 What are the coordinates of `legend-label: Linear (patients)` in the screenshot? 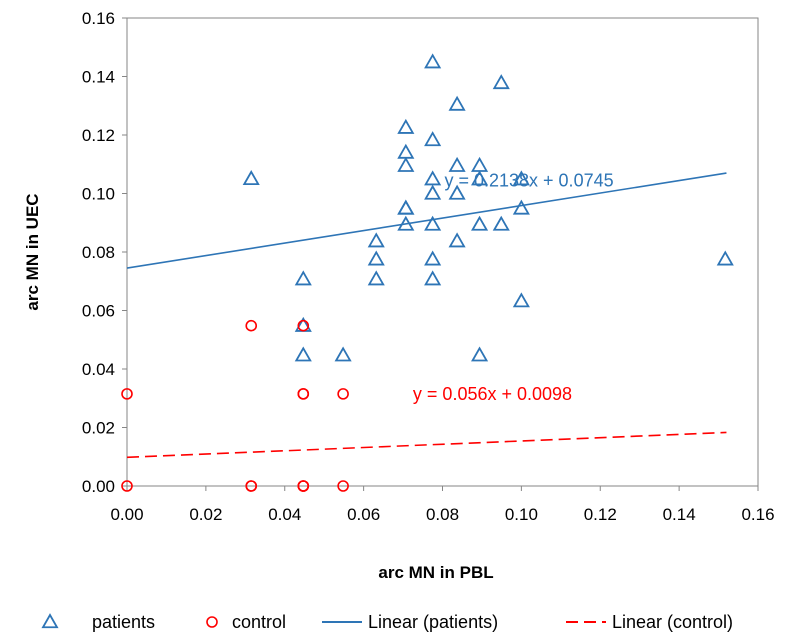 It's located at (433, 622).